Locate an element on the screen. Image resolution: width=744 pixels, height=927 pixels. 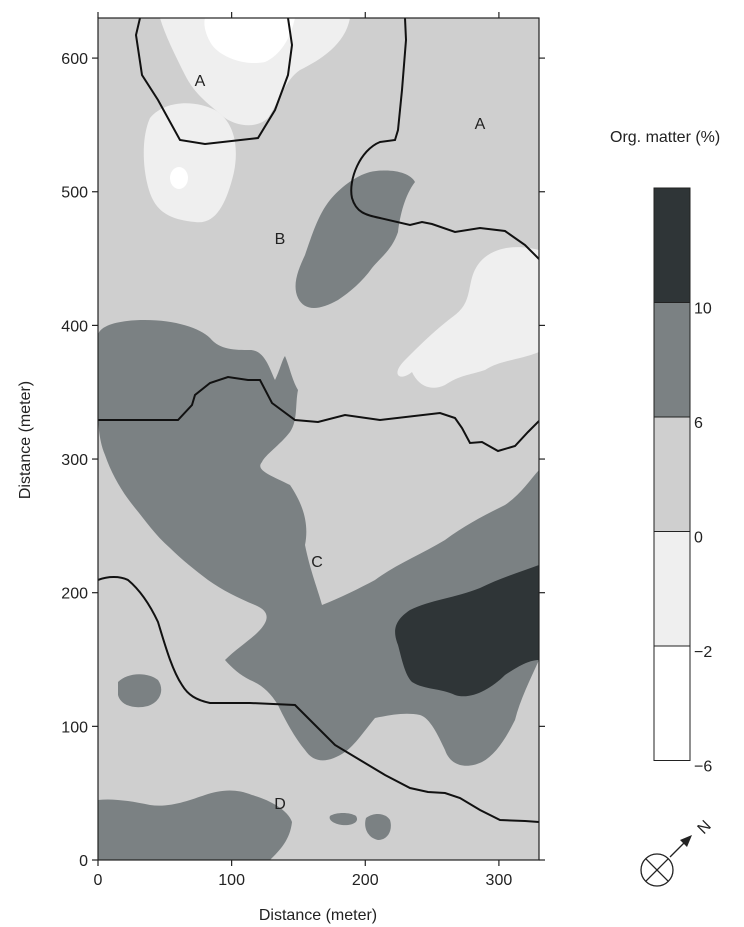
north-arrow-head is located at coordinates (686, 841).